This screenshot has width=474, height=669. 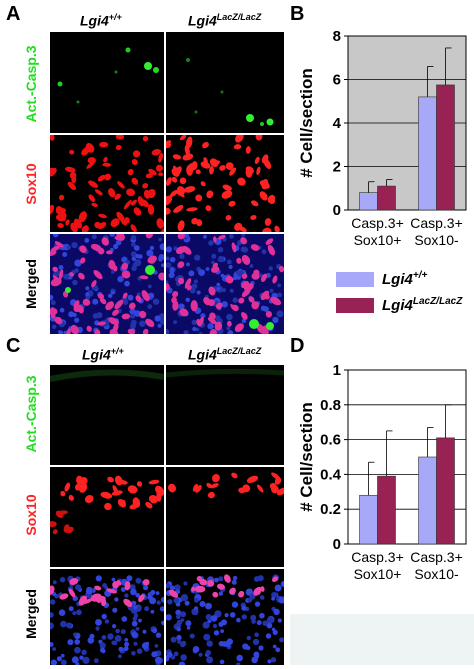 What do you see at coordinates (337, 123) in the screenshot?
I see `y-tick-label: 4` at bounding box center [337, 123].